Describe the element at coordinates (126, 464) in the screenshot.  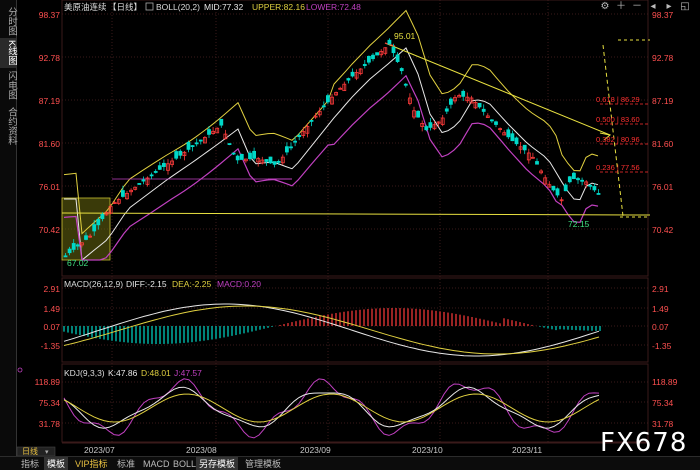
I see `tab-standard: 标准` at that location.